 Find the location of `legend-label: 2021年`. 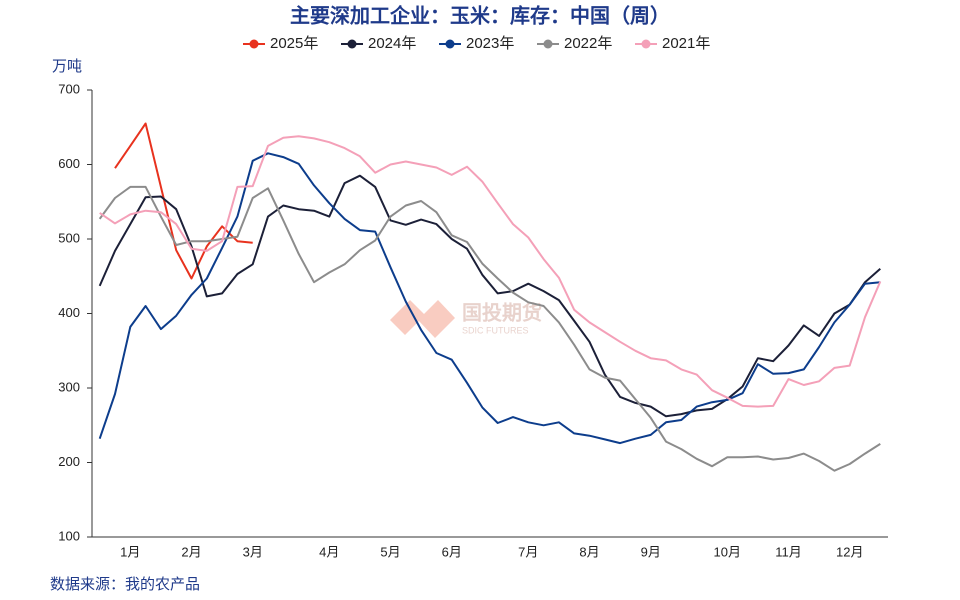

legend-label: 2021年 is located at coordinates (686, 43).